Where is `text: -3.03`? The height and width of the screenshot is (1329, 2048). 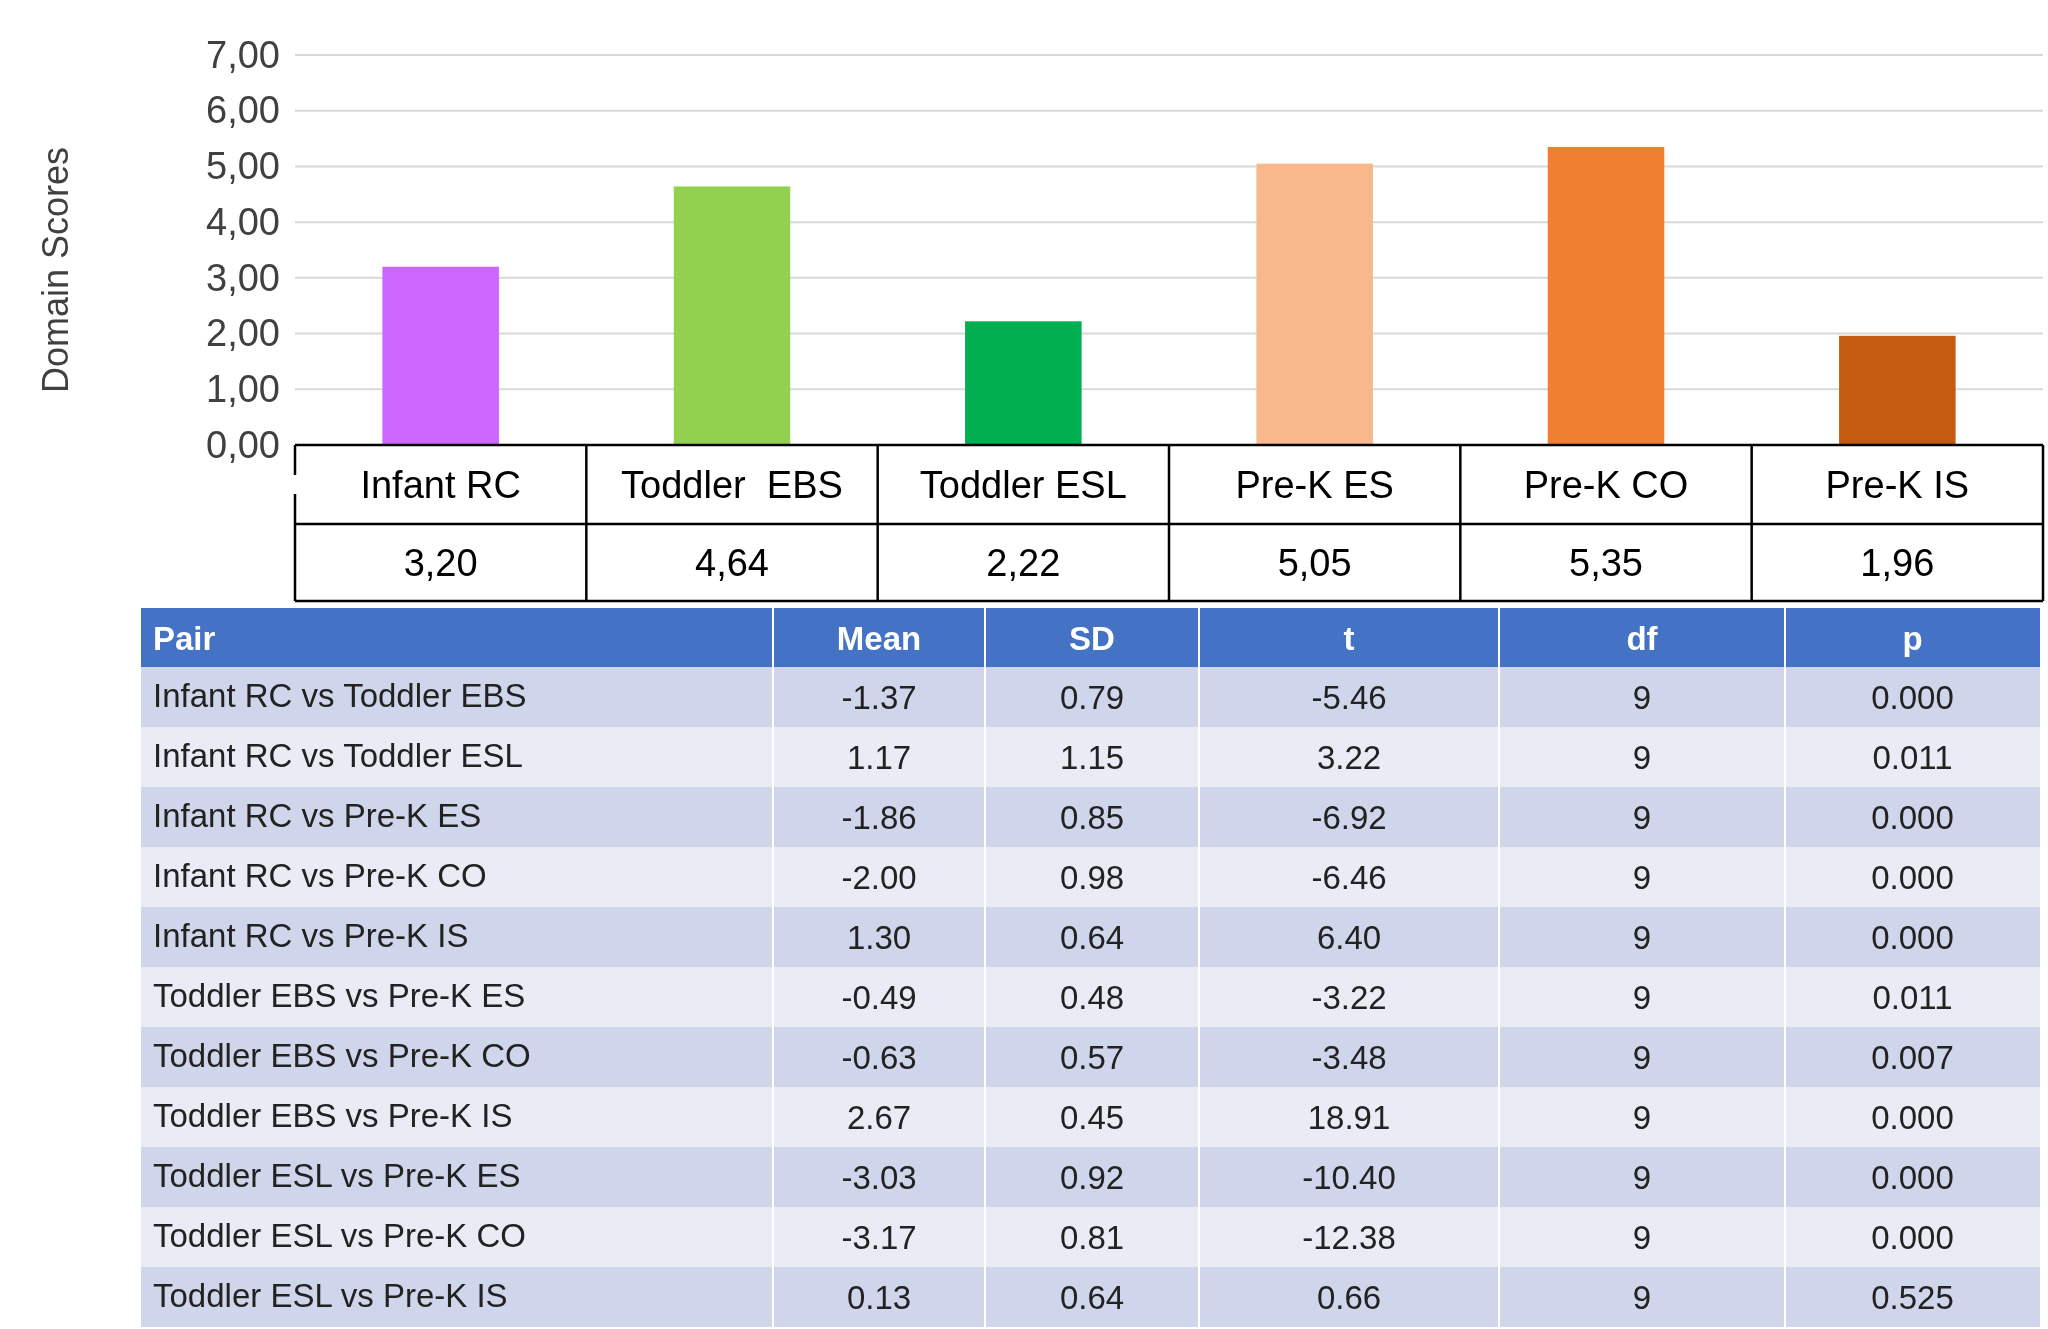 text: -3.03 is located at coordinates (879, 1177).